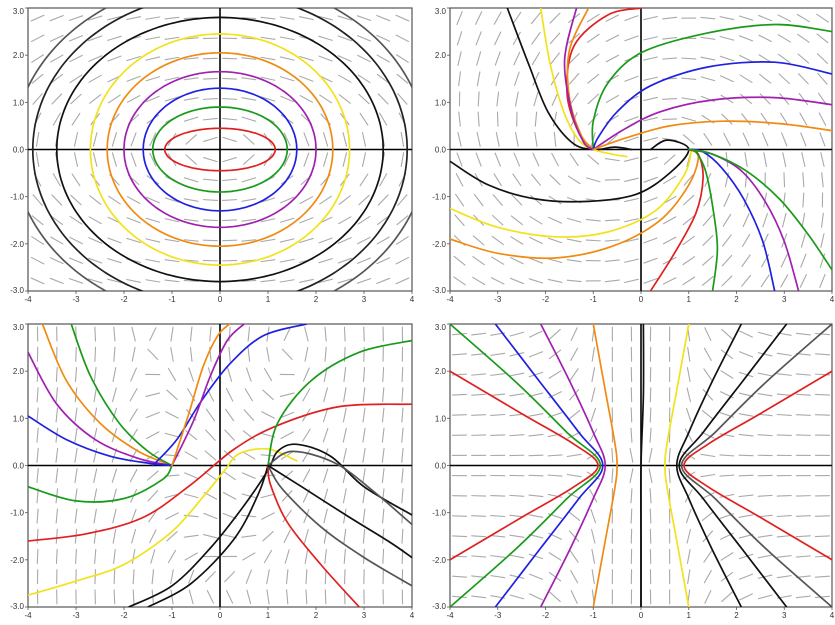 This screenshot has width=835, height=625. I want to click on y-tick-label: -3.0, so click(17, 290).